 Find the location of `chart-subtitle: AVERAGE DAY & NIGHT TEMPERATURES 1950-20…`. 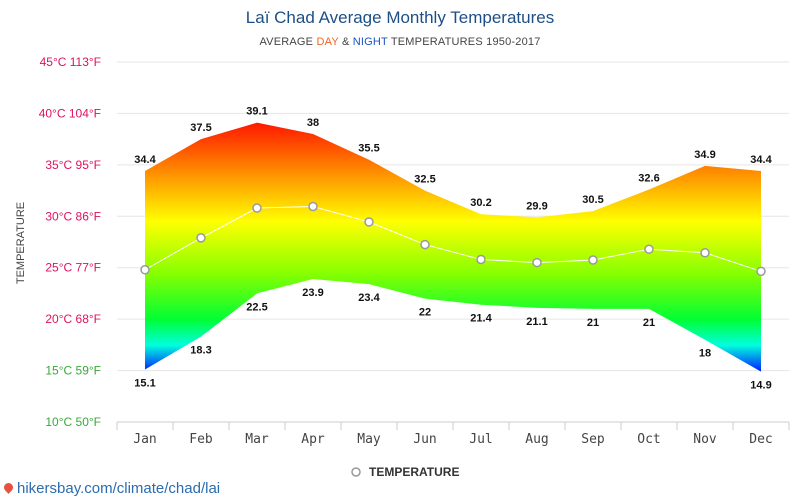

chart-subtitle: AVERAGE DAY & NIGHT TEMPERATURES 1950-20… is located at coordinates (400, 42).